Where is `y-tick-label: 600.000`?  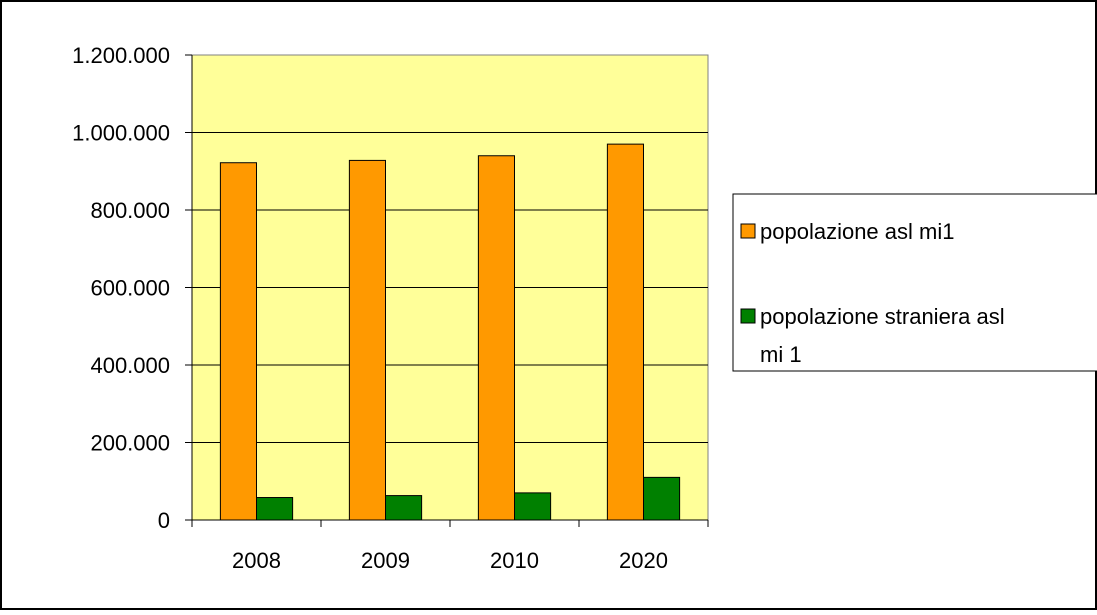 y-tick-label: 600.000 is located at coordinates (130, 288).